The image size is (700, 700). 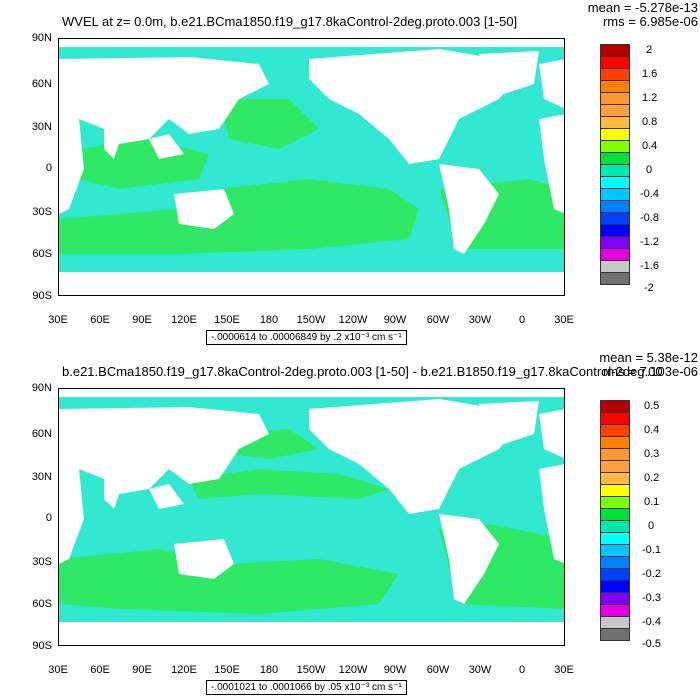 I want to click on colorbar-label: 0.3, so click(x=652, y=454).